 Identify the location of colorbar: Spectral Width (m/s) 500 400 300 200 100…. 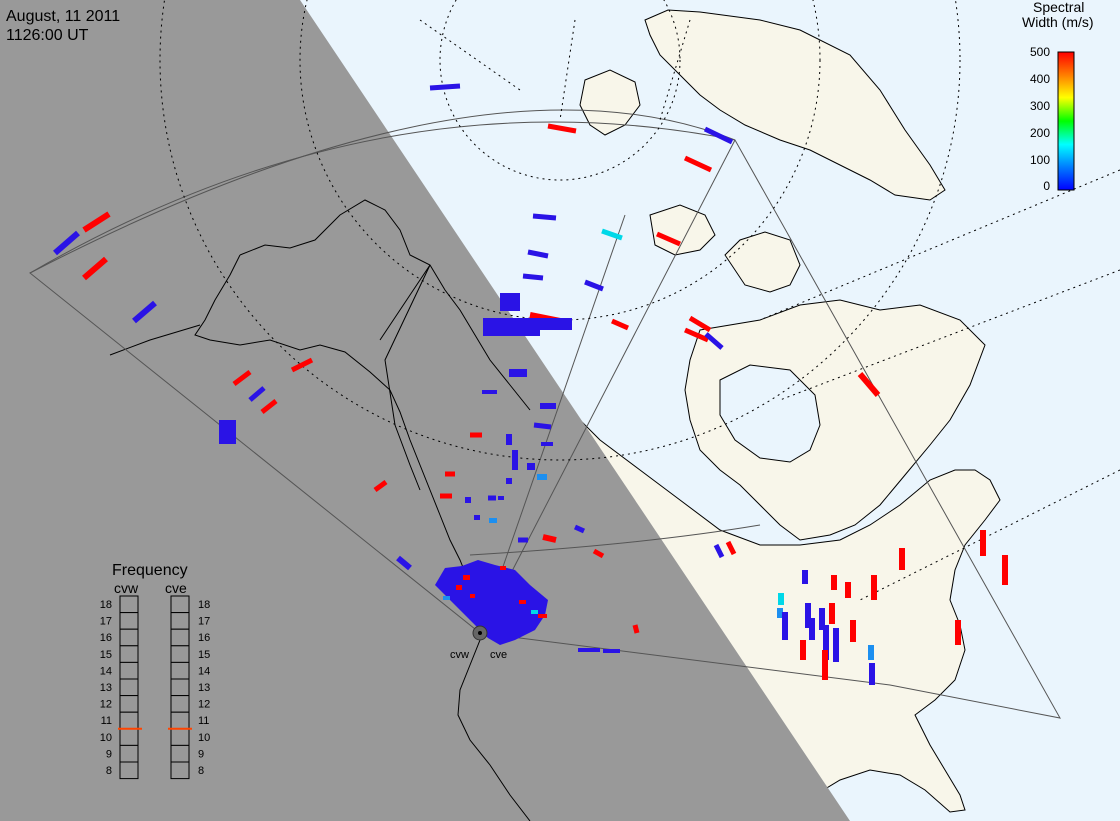
(1058, 96).